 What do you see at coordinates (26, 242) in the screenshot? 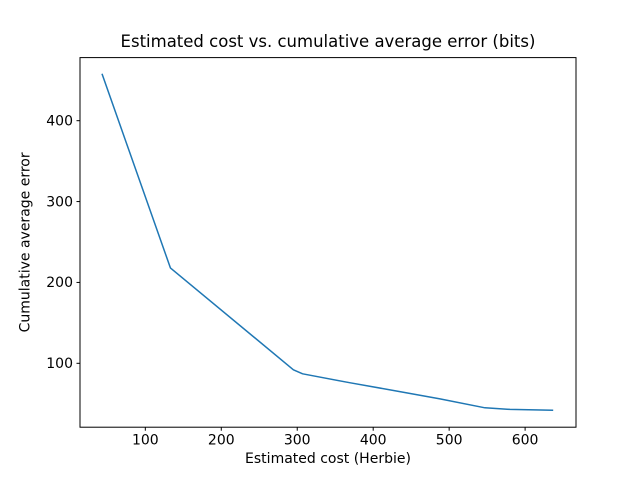
I see `y-axis-label: Cumulative average error` at bounding box center [26, 242].